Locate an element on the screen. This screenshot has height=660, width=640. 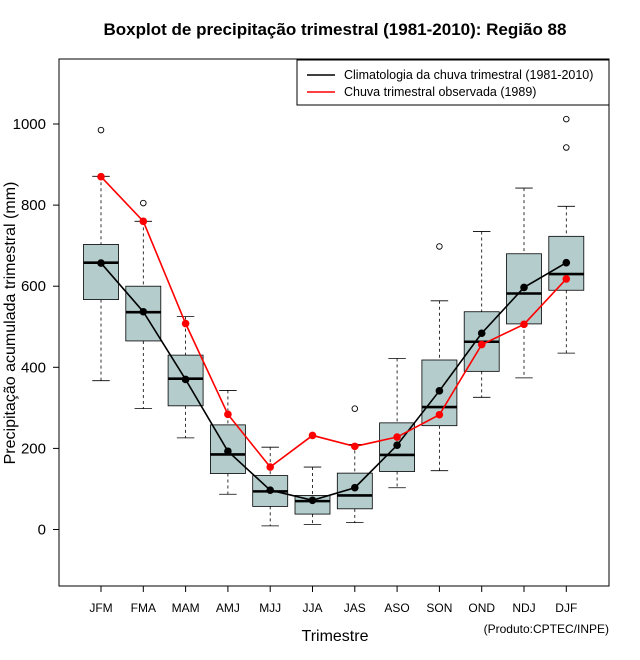
box-fma is located at coordinates (143, 304).